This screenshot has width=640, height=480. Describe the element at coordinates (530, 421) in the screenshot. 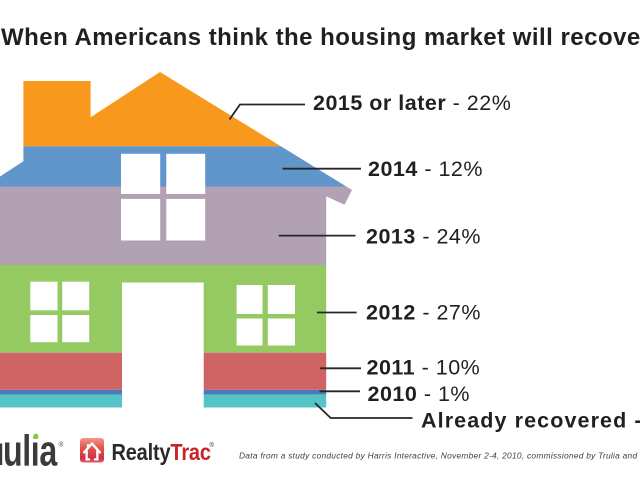

I see `svg-text: Already recovered -` at that location.